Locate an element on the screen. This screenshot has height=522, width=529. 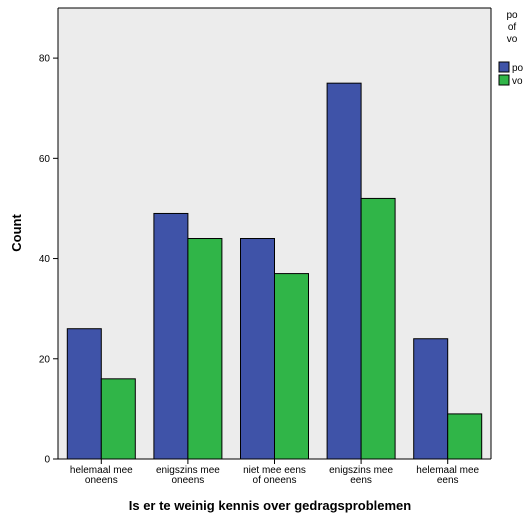
y-tick-label: 40 is located at coordinates (45, 259).